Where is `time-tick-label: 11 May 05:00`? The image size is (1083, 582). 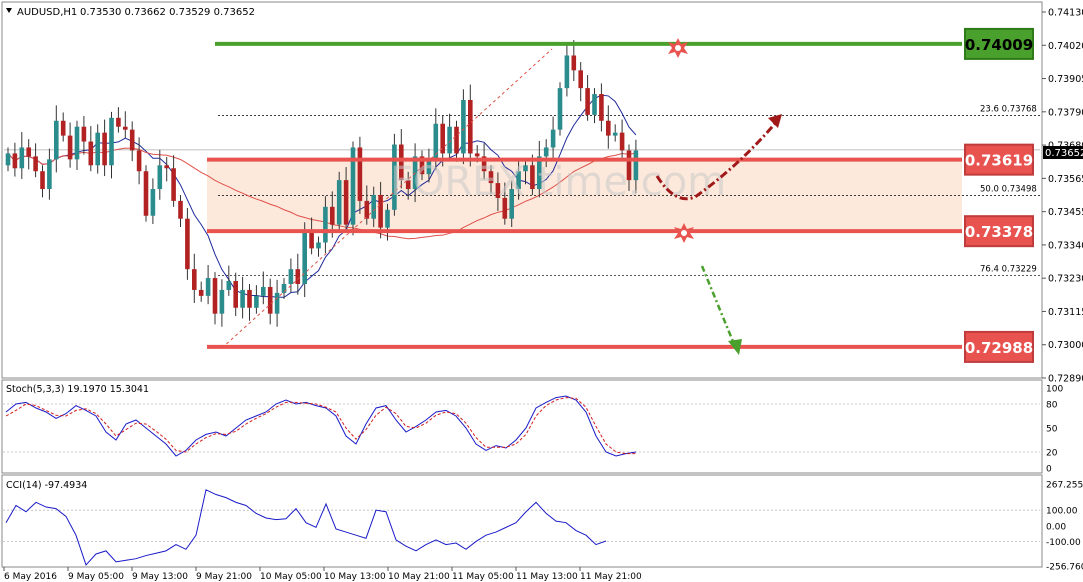
time-tick-label: 11 May 05:00 is located at coordinates (483, 577).